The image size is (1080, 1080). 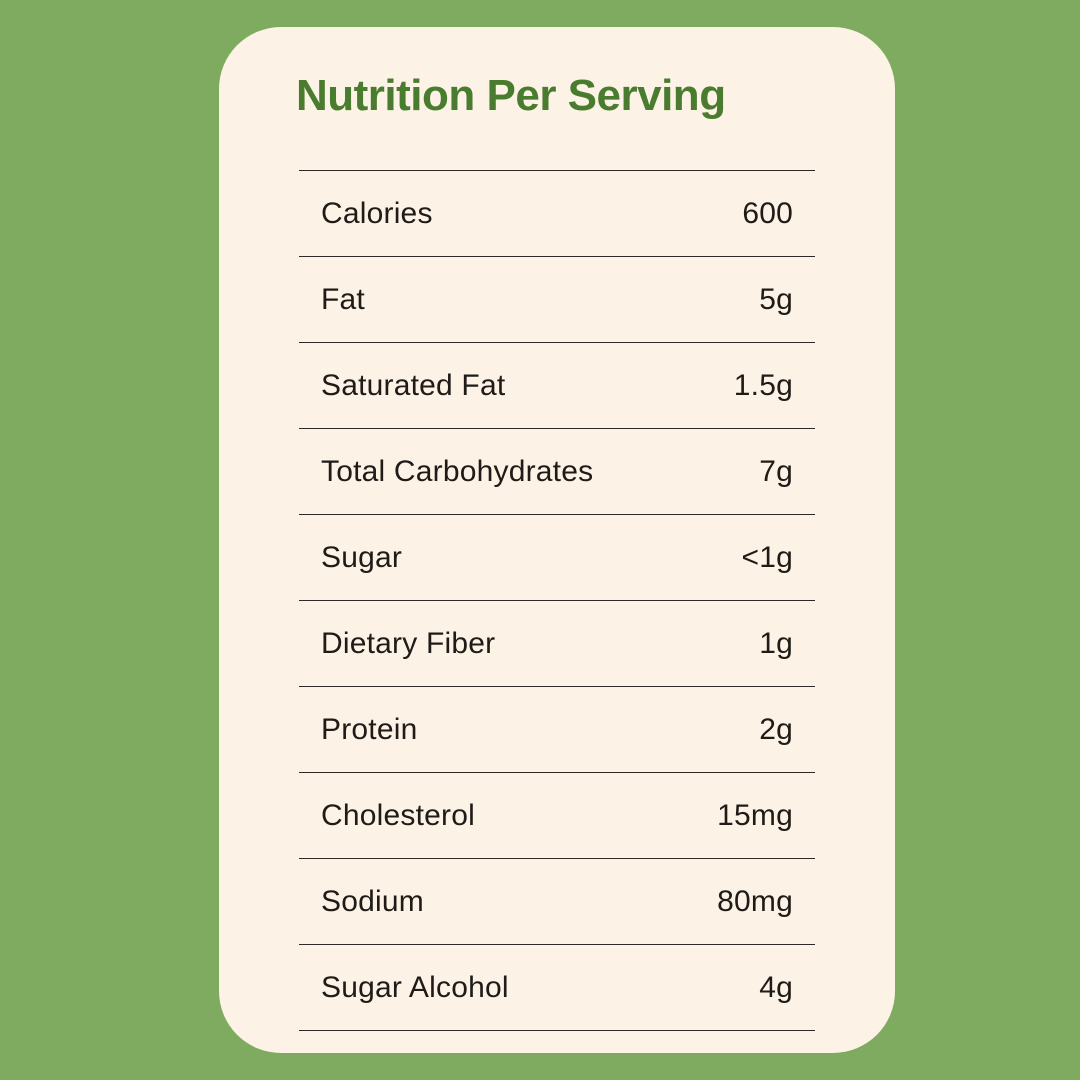 I want to click on nutrient-label: Cholesterol, so click(x=398, y=815).